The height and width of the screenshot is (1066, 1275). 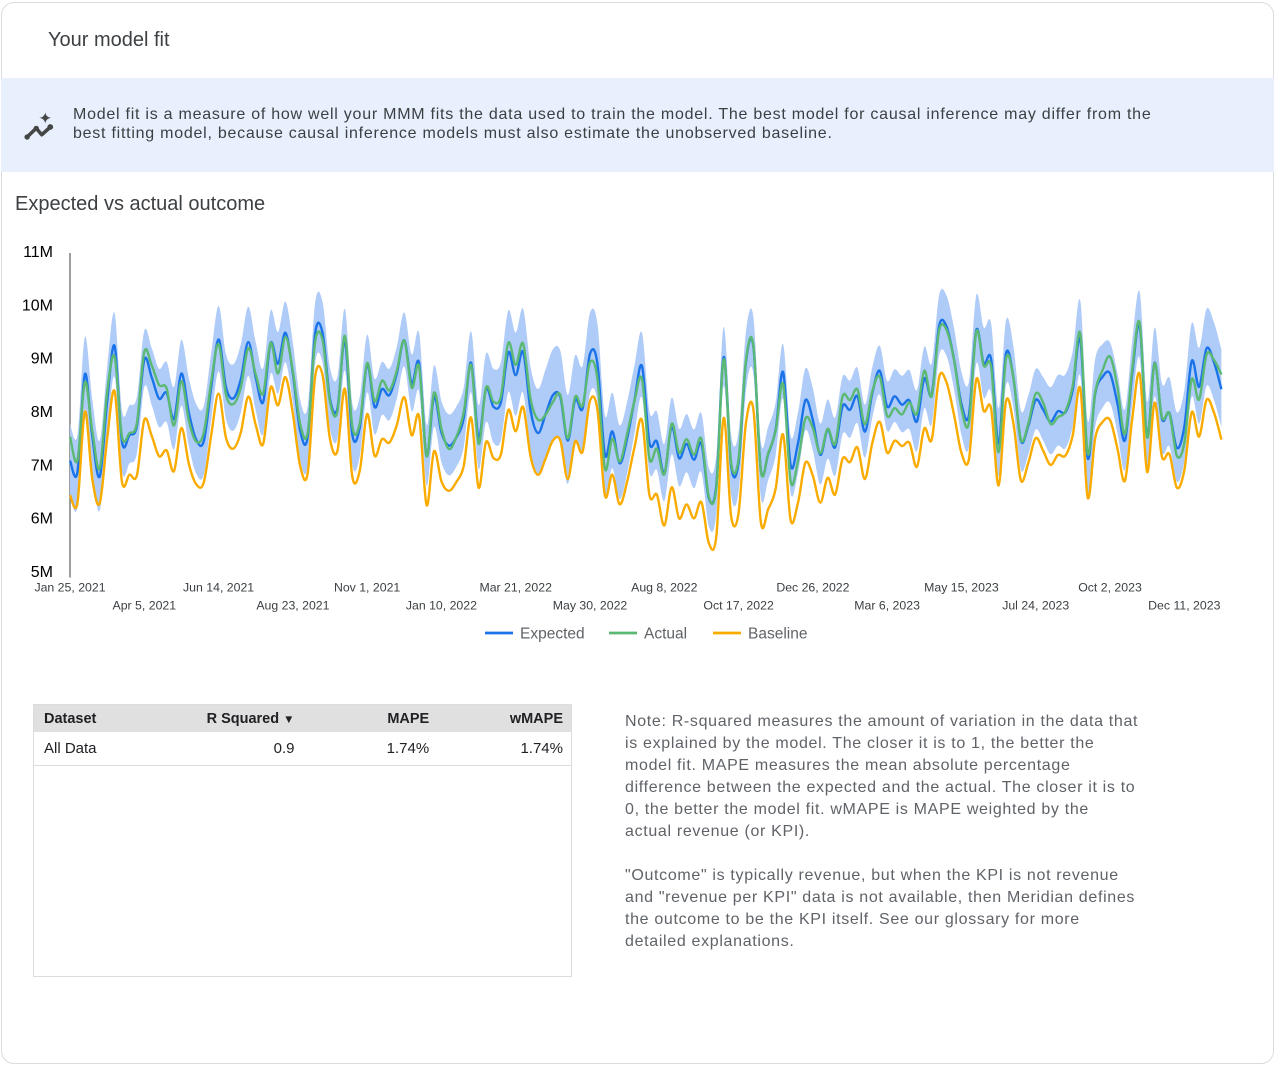 I want to click on svg-text: Baseline, so click(x=777, y=634).